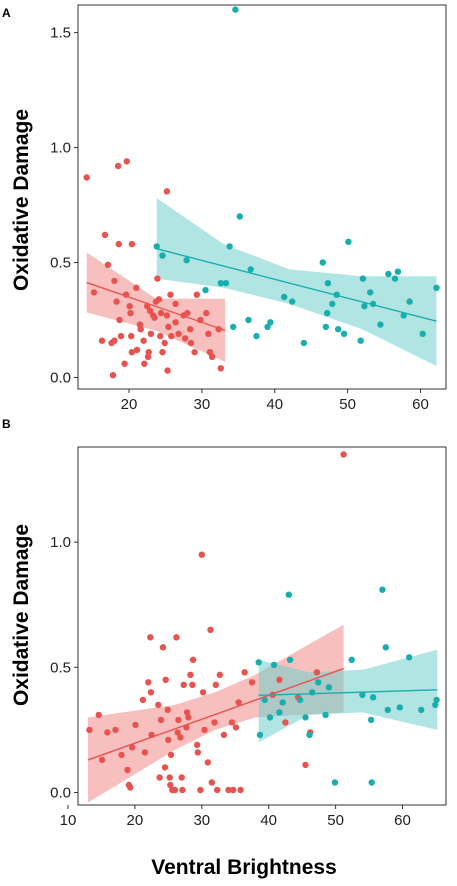  I want to click on x-tick-label: 30, so click(201, 820).